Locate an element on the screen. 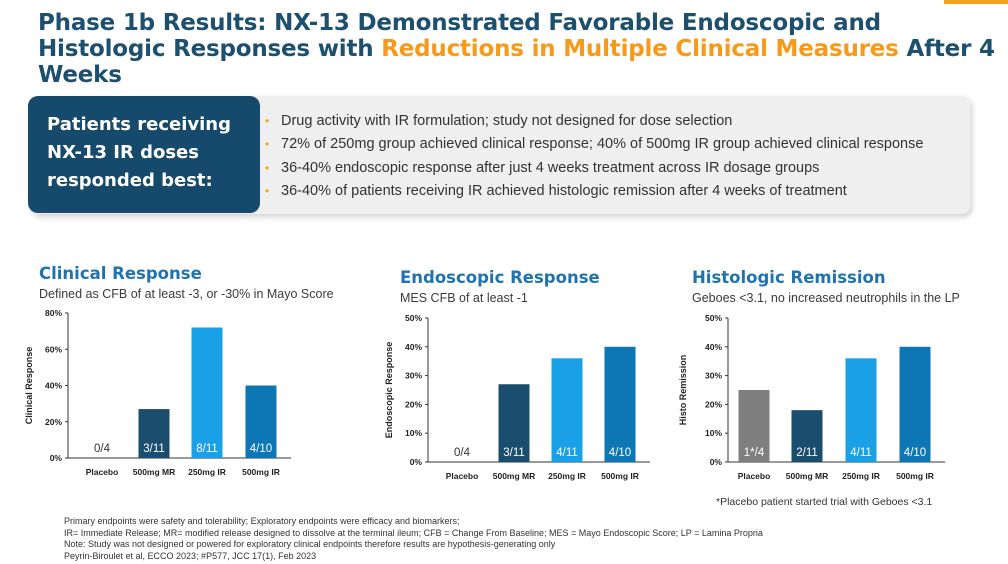 Image resolution: width=1008 pixels, height=564 pixels. title-highlight: Reductions in Multiple Clinical Measures is located at coordinates (640, 49).